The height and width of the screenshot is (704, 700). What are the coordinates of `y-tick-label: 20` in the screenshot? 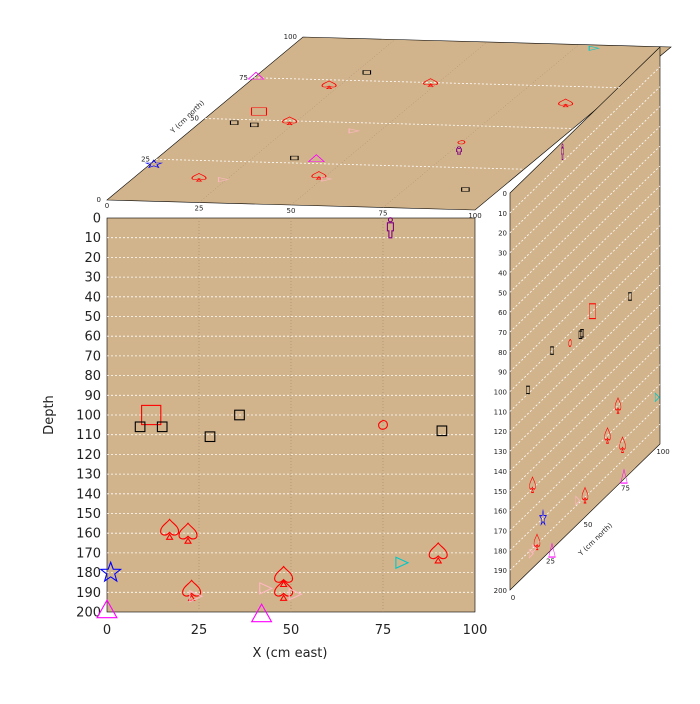 It's located at (92, 258).